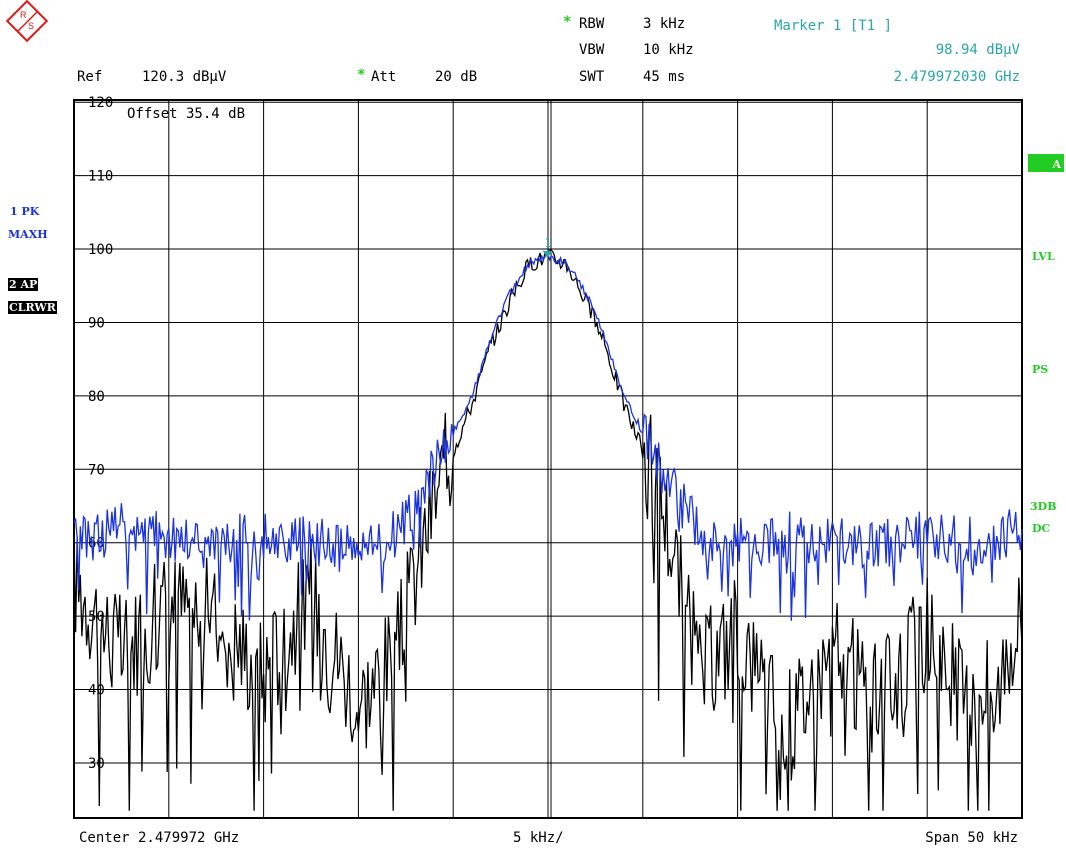 The image size is (1066, 854). Describe the element at coordinates (96, 470) in the screenshot. I see `y-tick-label: 70` at that location.